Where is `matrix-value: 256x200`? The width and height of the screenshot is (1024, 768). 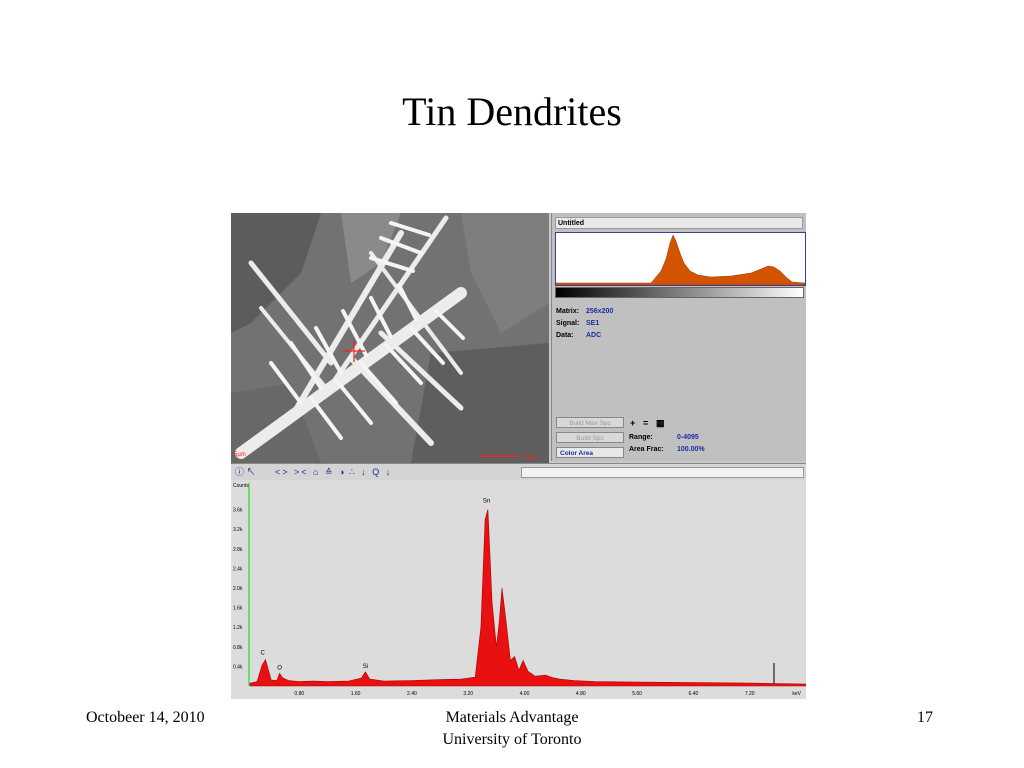
matrix-value: 256x200 is located at coordinates (600, 311).